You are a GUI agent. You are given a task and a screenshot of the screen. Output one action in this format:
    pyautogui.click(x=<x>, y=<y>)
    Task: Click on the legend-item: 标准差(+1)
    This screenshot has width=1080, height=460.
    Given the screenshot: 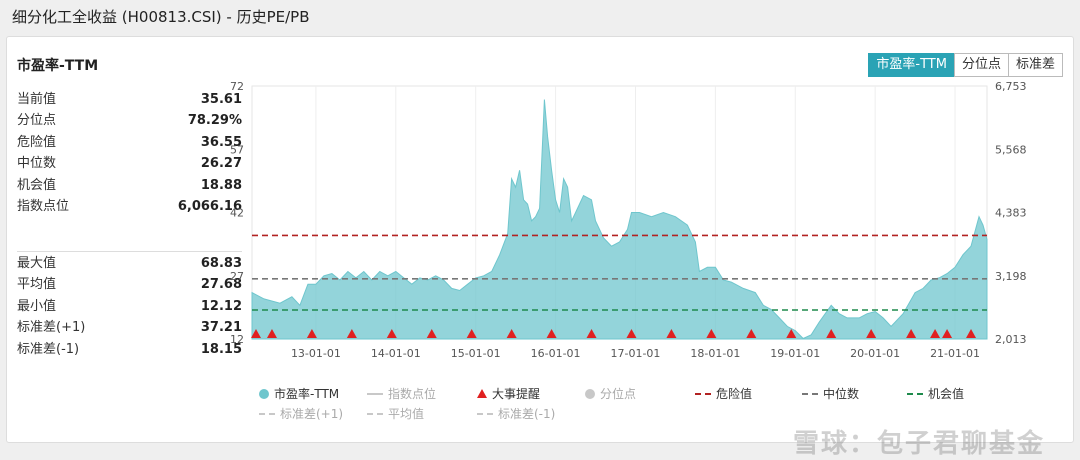 What is the action you would take?
    pyautogui.click(x=301, y=413)
    